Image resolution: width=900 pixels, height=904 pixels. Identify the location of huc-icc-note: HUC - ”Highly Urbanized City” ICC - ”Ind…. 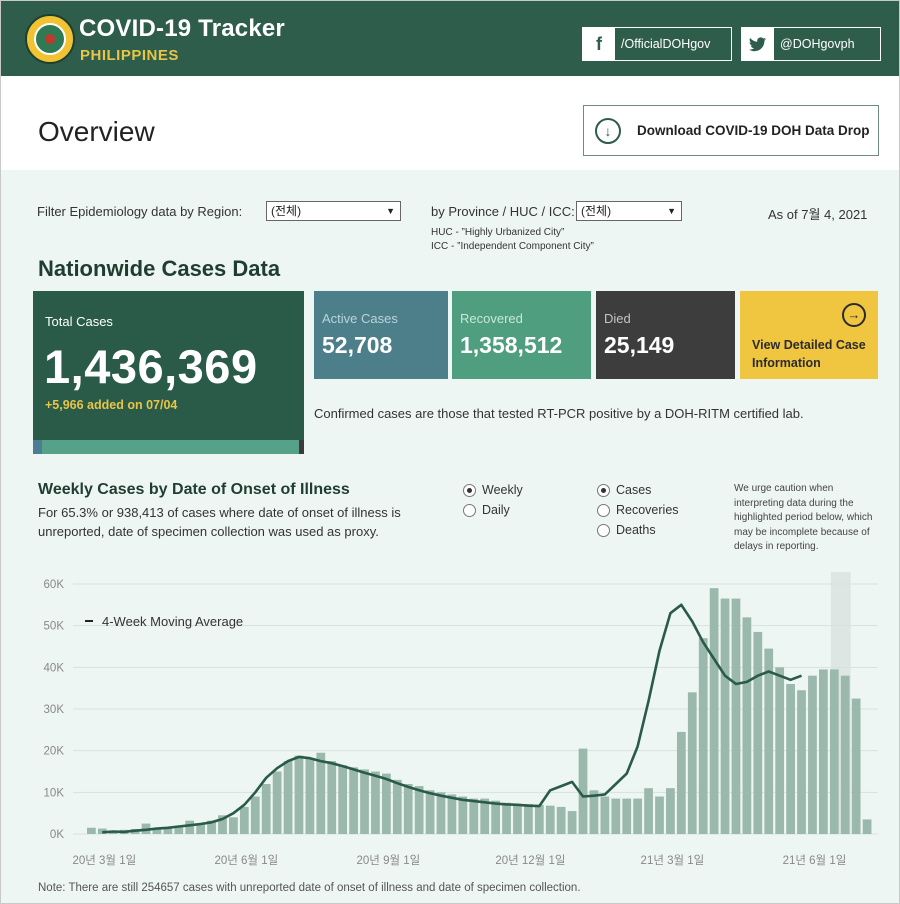
(512, 240).